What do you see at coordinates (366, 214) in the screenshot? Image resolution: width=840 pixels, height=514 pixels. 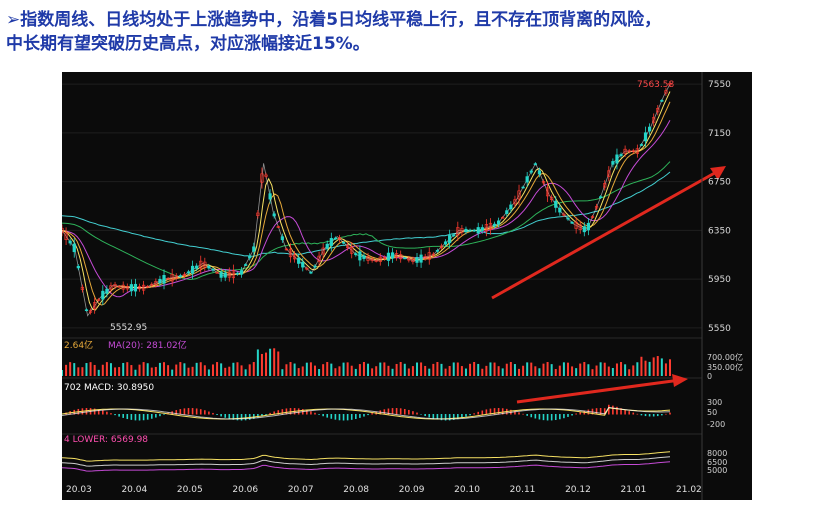 I see `ma120-line` at bounding box center [366, 214].